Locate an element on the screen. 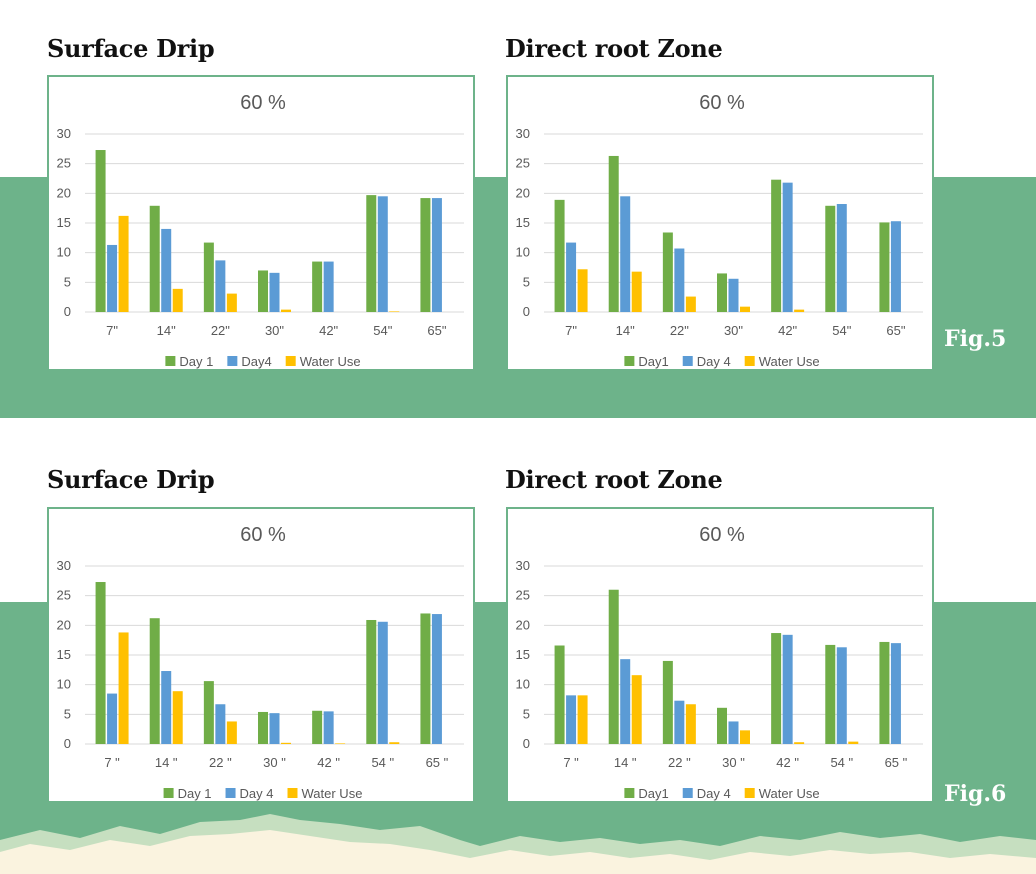  legend-label: Day 1 is located at coordinates (195, 793).